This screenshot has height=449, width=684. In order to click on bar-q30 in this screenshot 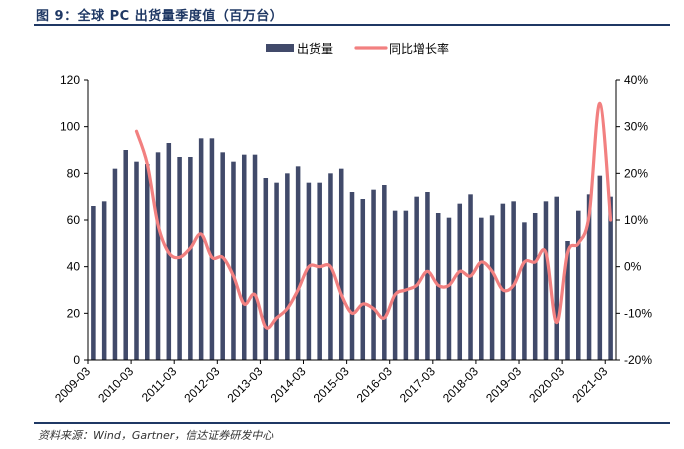, I will do `click(416, 278)`.